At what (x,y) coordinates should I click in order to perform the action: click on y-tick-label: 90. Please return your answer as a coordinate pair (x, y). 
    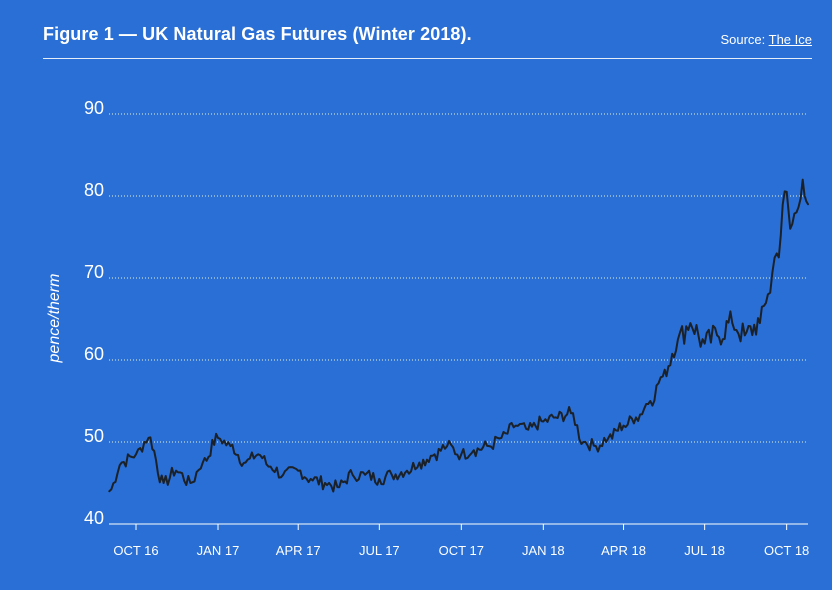
    Looking at the image, I should click on (94, 108).